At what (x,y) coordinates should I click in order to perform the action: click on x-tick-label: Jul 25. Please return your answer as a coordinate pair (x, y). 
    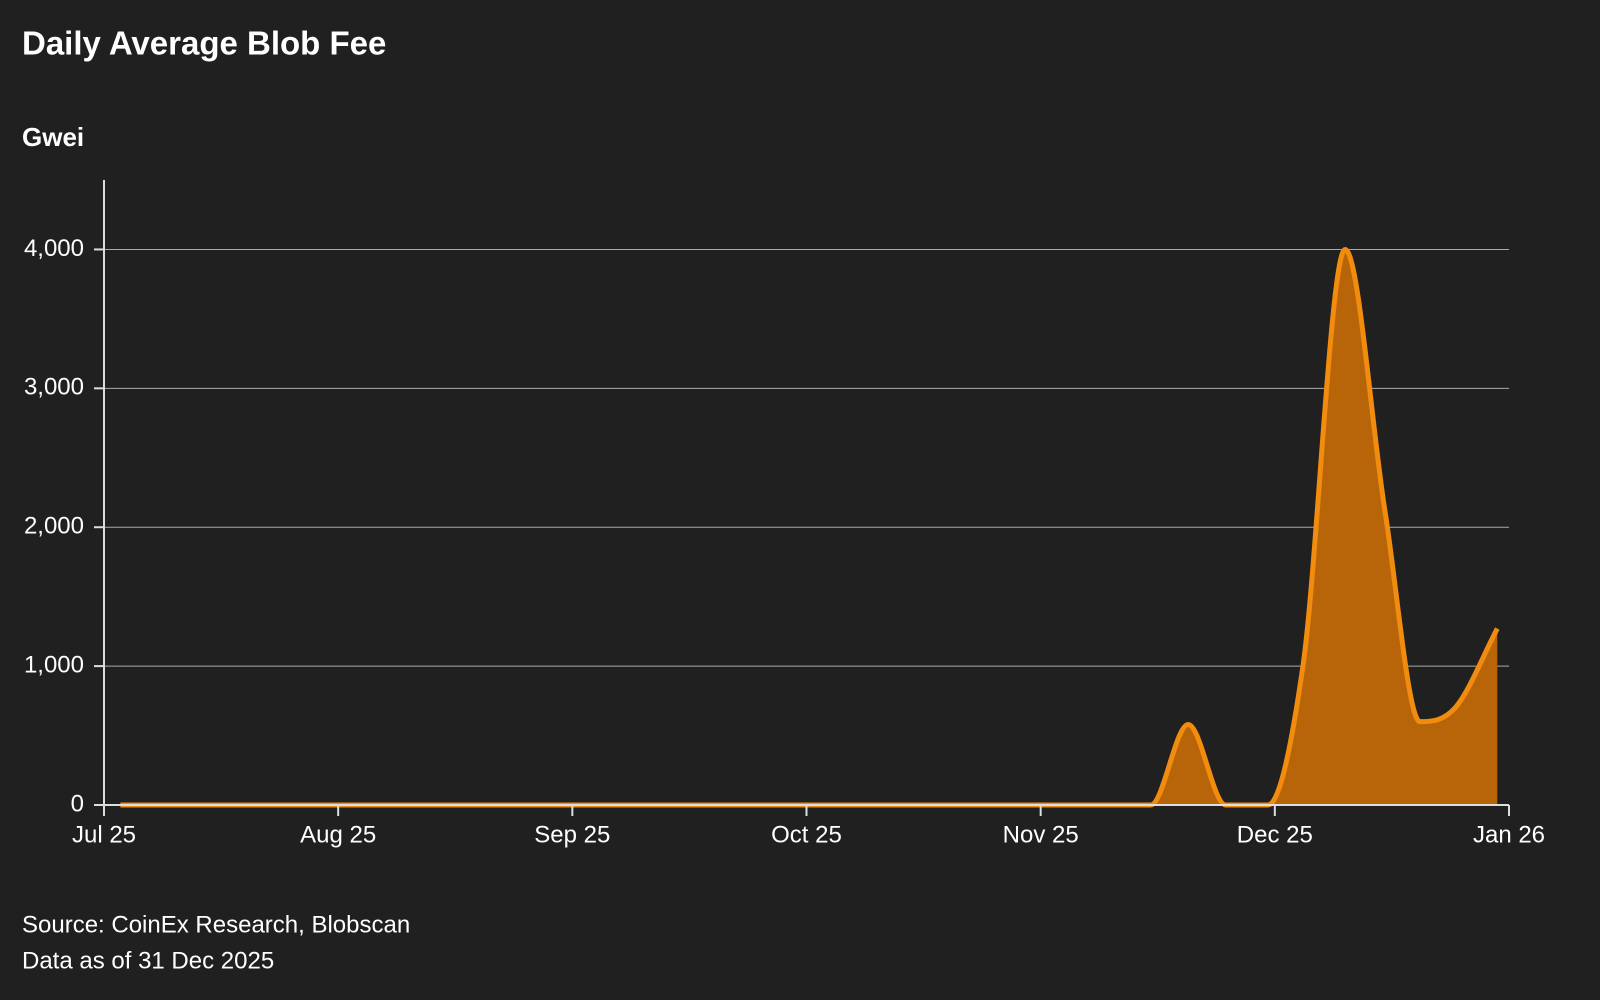
    Looking at the image, I should click on (104, 834).